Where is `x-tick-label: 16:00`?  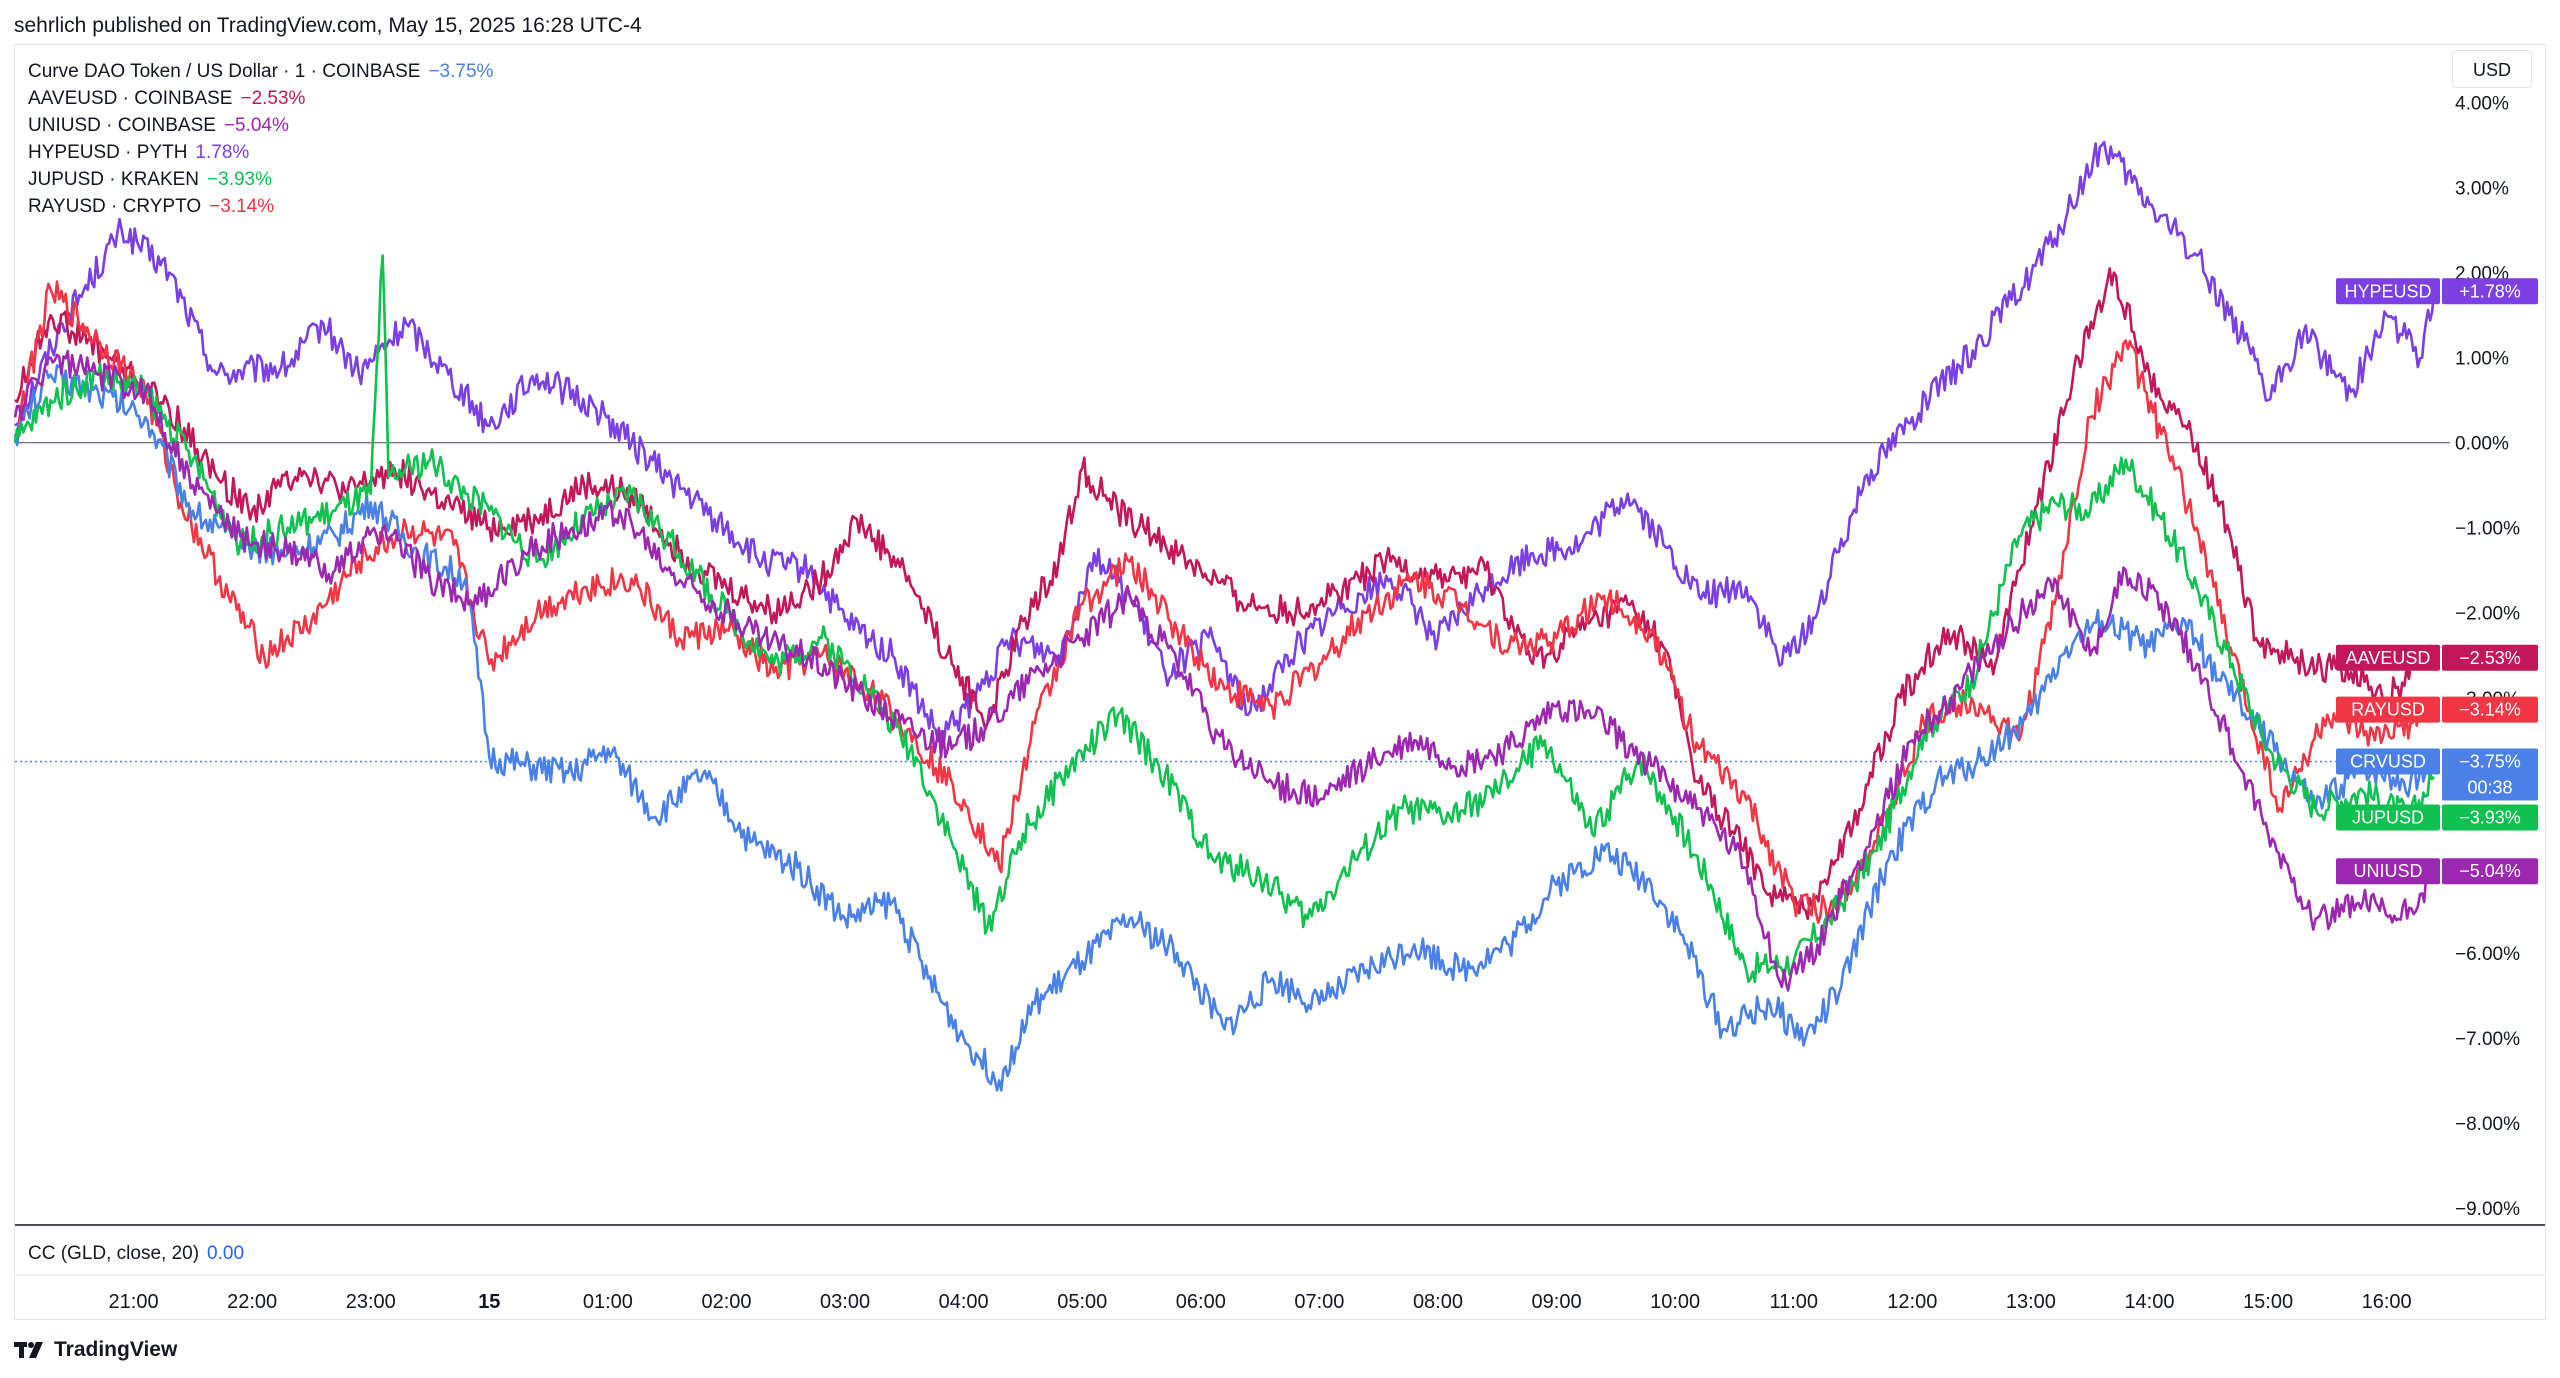
x-tick-label: 16:00 is located at coordinates (2387, 1302).